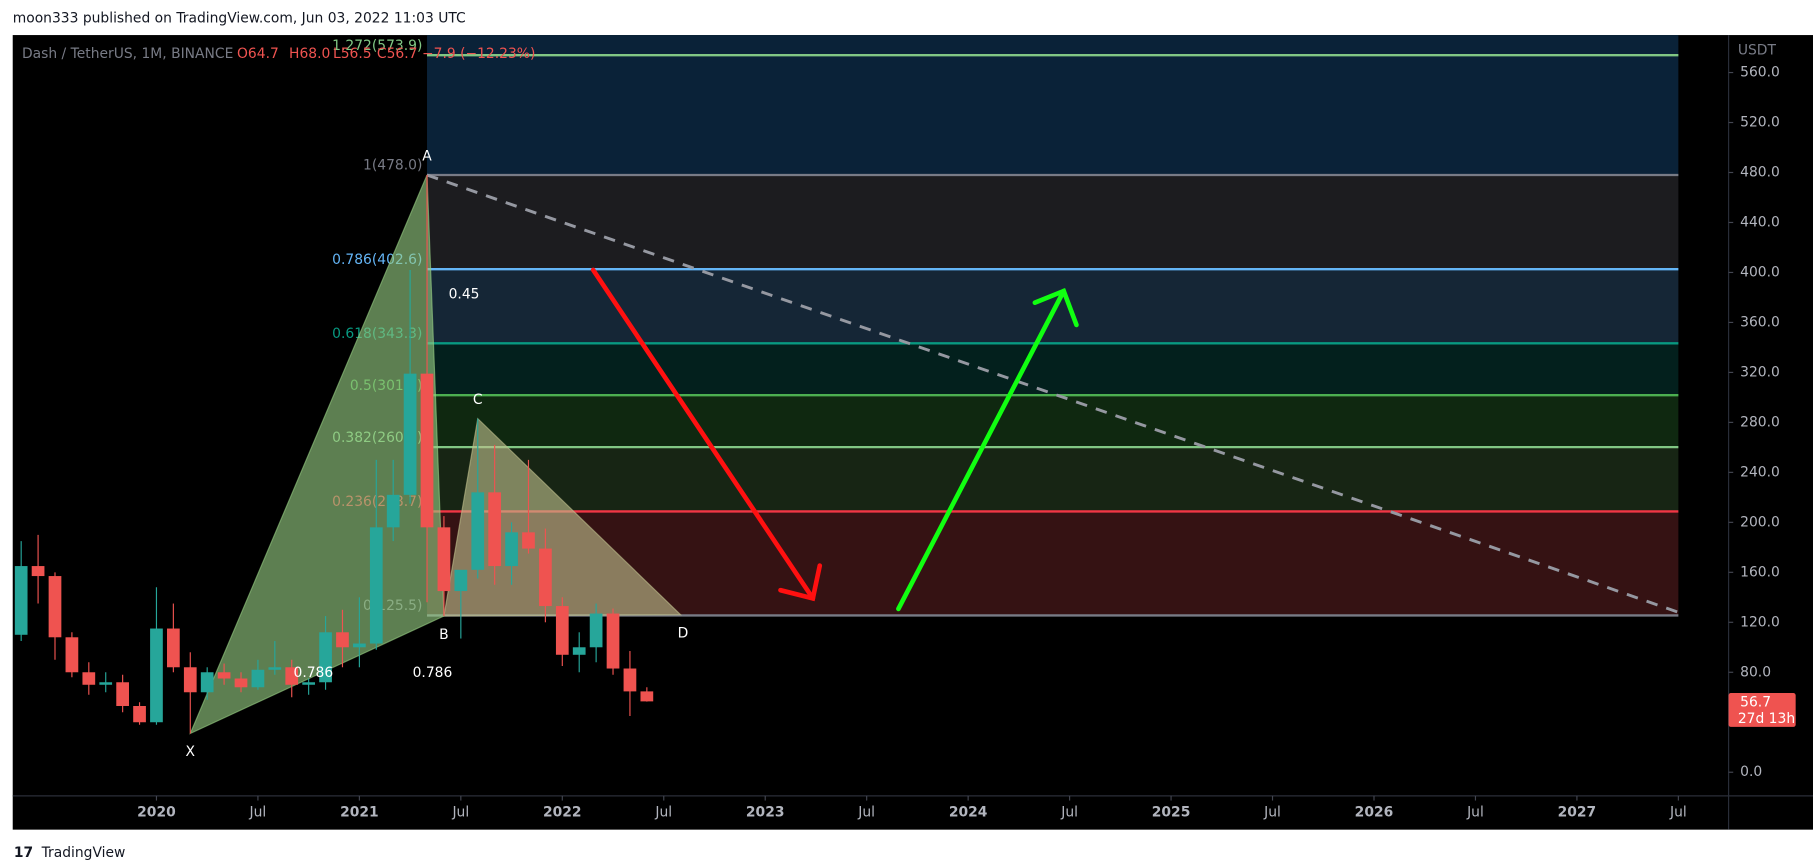  I want to click on pattern-point-label: X, so click(191, 752).